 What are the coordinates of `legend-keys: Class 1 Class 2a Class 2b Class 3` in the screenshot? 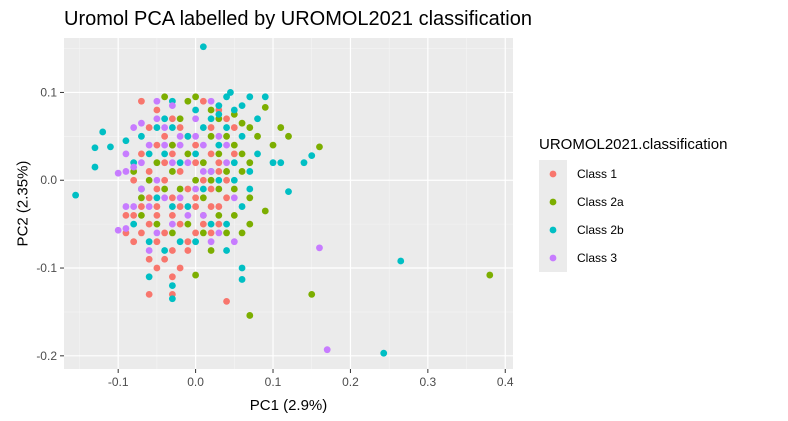 It's located at (581, 216).